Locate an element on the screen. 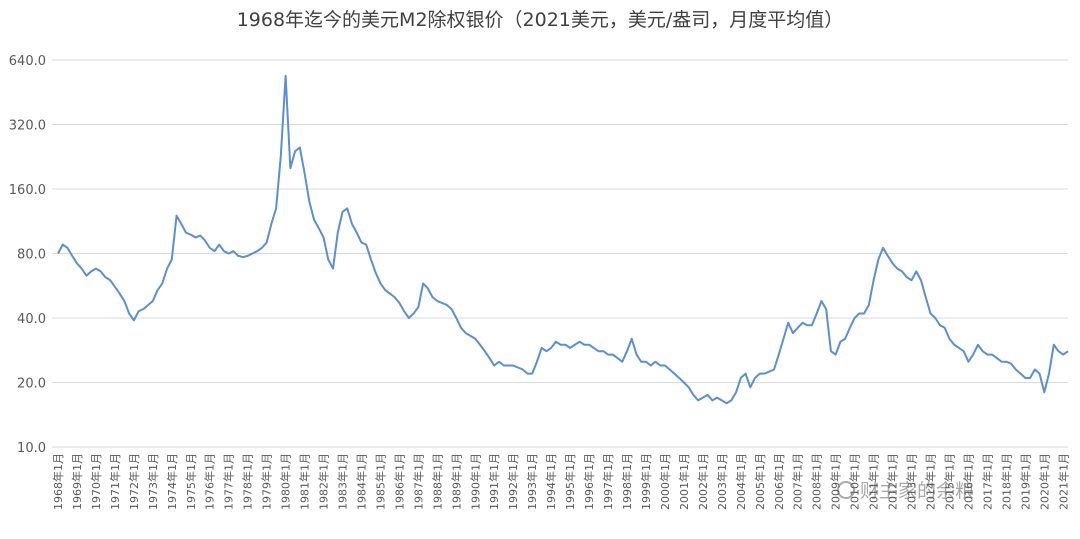 The height and width of the screenshot is (539, 1080). x-tick-label: 1975年1月 is located at coordinates (191, 481).